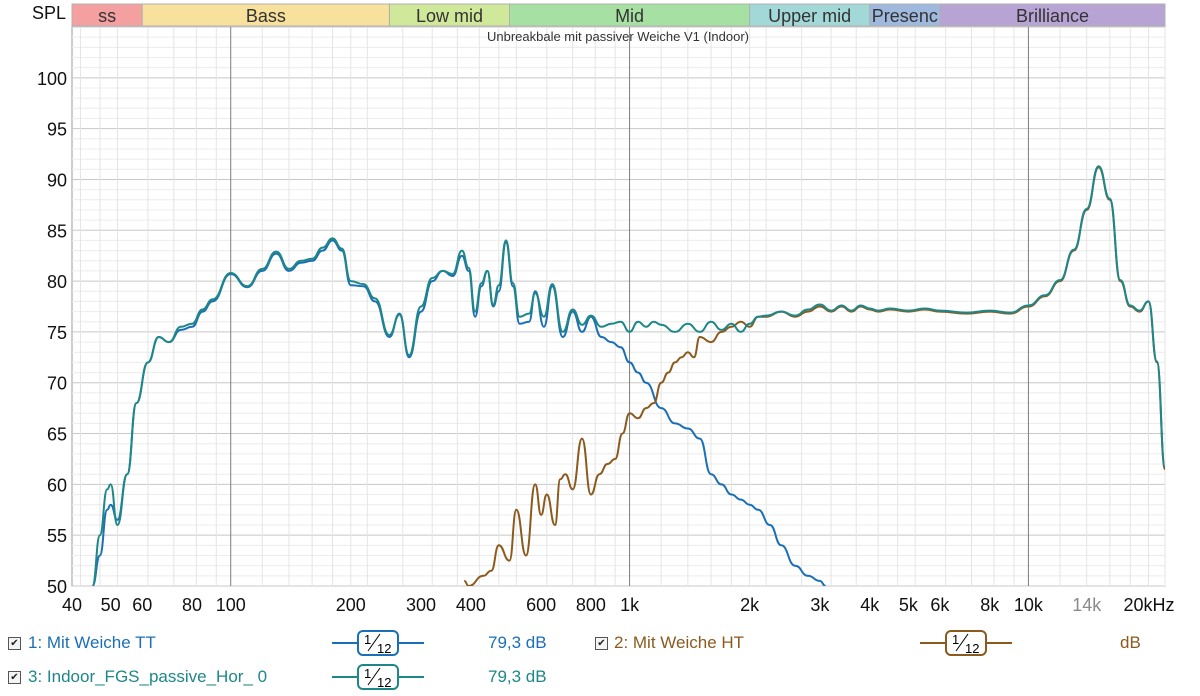  I want to click on band-brilliance: Brilliance, so click(1052, 15).